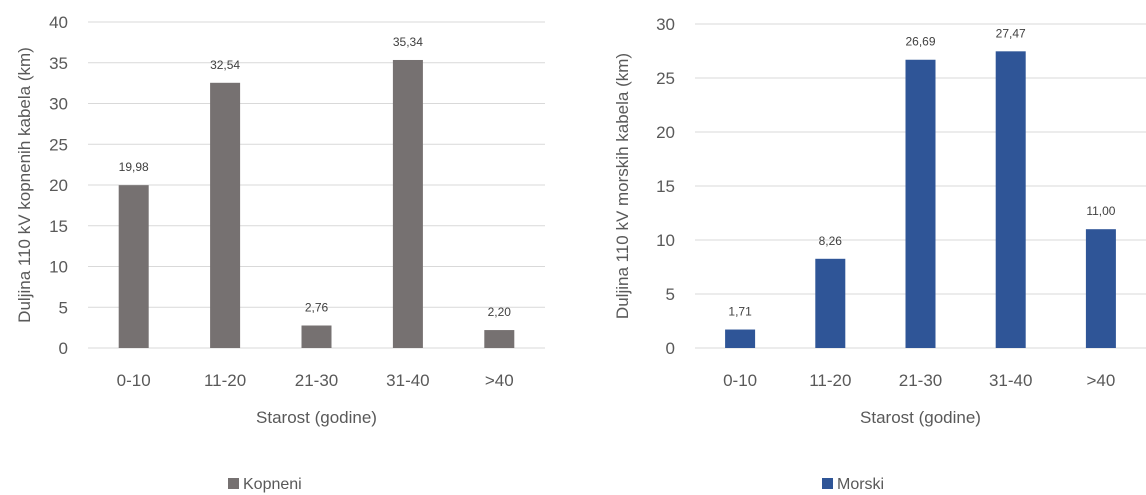 The height and width of the screenshot is (495, 1146). Describe the element at coordinates (58, 22) in the screenshot. I see `y-tick-label: 40` at that location.